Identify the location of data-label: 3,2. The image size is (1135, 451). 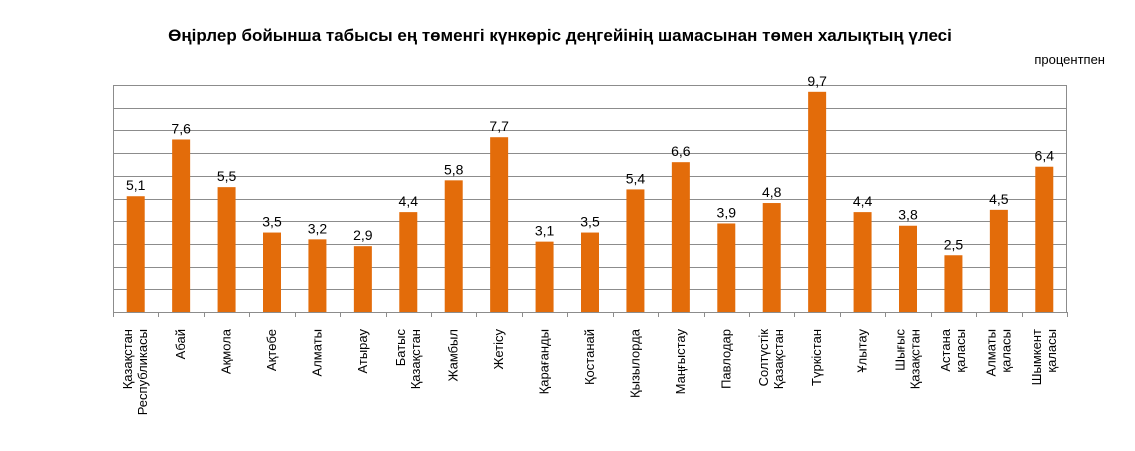
(318, 228).